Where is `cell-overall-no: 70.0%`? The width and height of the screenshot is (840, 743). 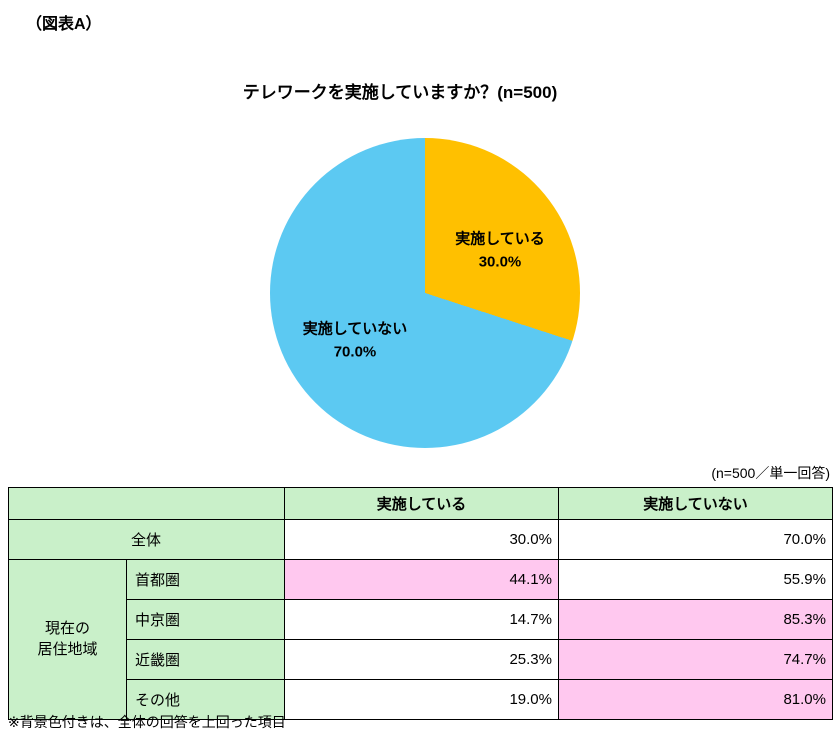
cell-overall-no: 70.0% is located at coordinates (695, 539).